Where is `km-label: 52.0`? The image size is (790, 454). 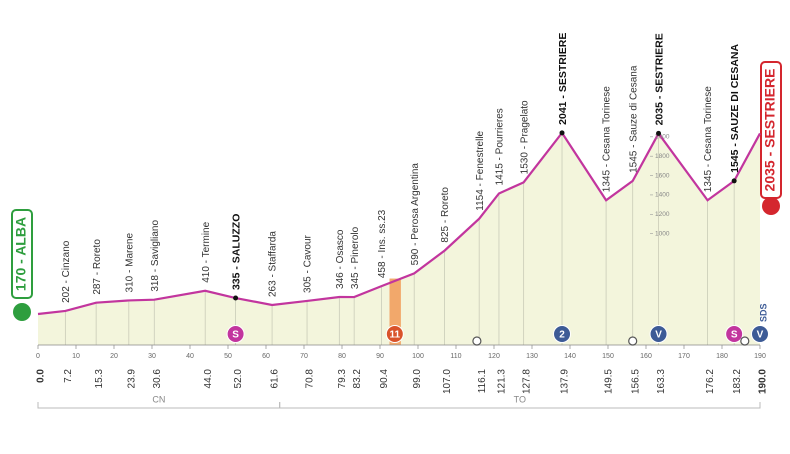
km-label: 52.0 is located at coordinates (238, 379).